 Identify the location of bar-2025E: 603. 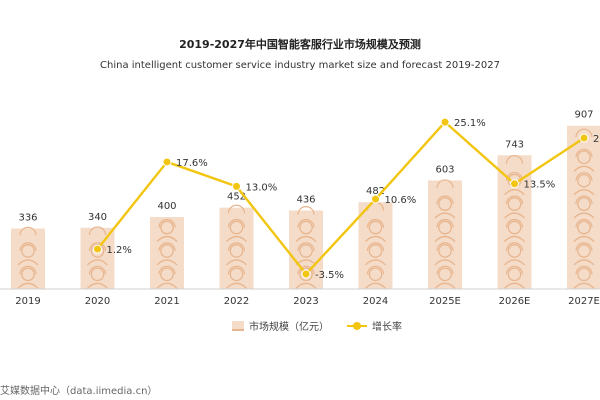
(445, 226).